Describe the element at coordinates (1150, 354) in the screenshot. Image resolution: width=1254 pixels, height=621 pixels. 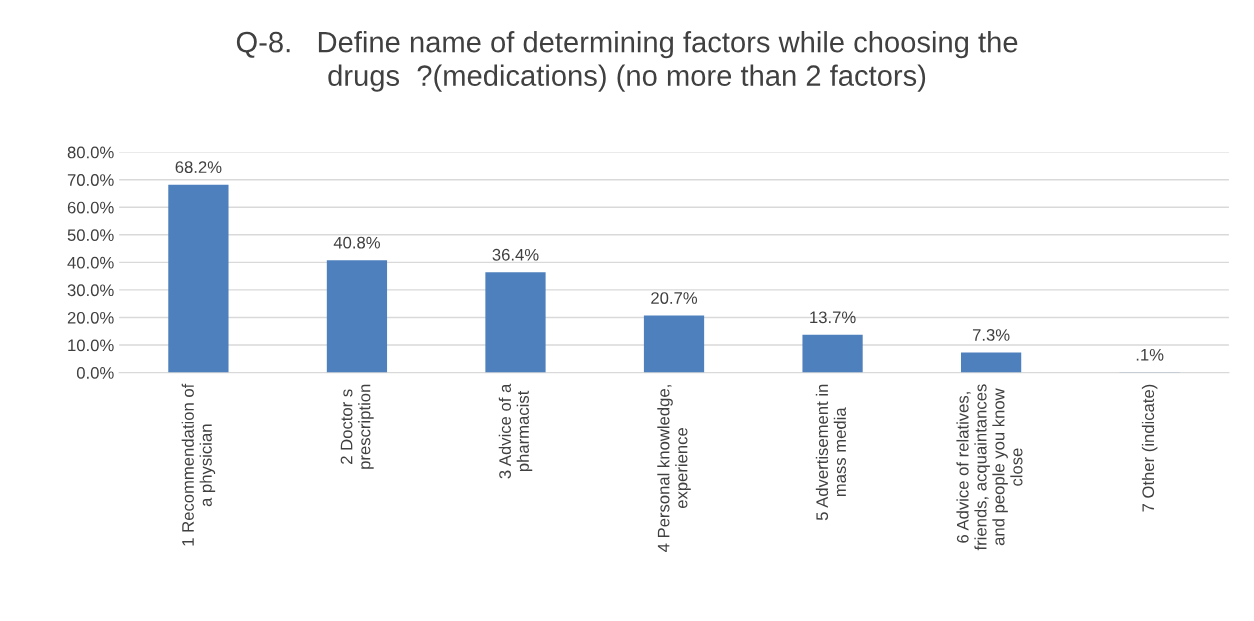
I see `data-label: .1%` at that location.